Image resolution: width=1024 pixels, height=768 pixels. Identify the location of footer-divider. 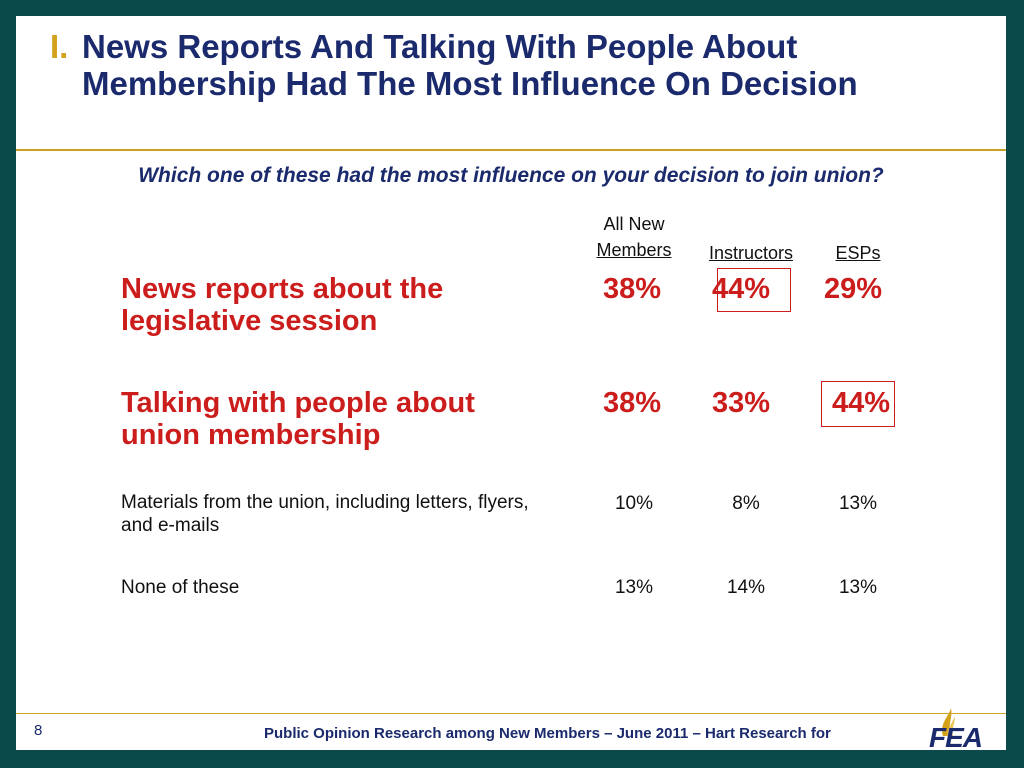
(511, 713).